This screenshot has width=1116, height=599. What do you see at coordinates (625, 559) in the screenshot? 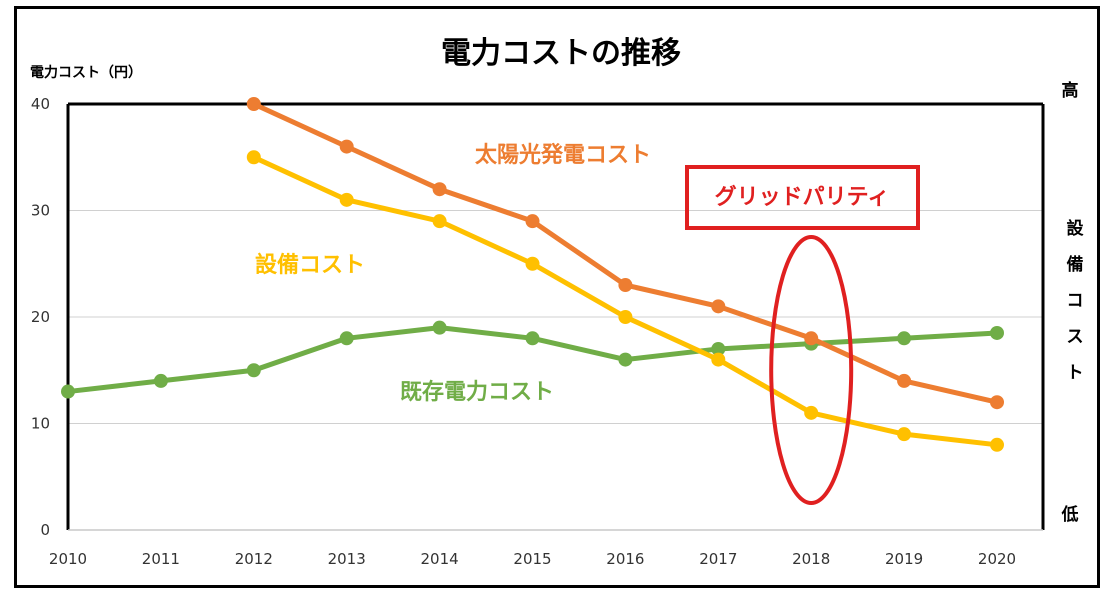
I see `x-tick-2016: 2016` at bounding box center [625, 559].